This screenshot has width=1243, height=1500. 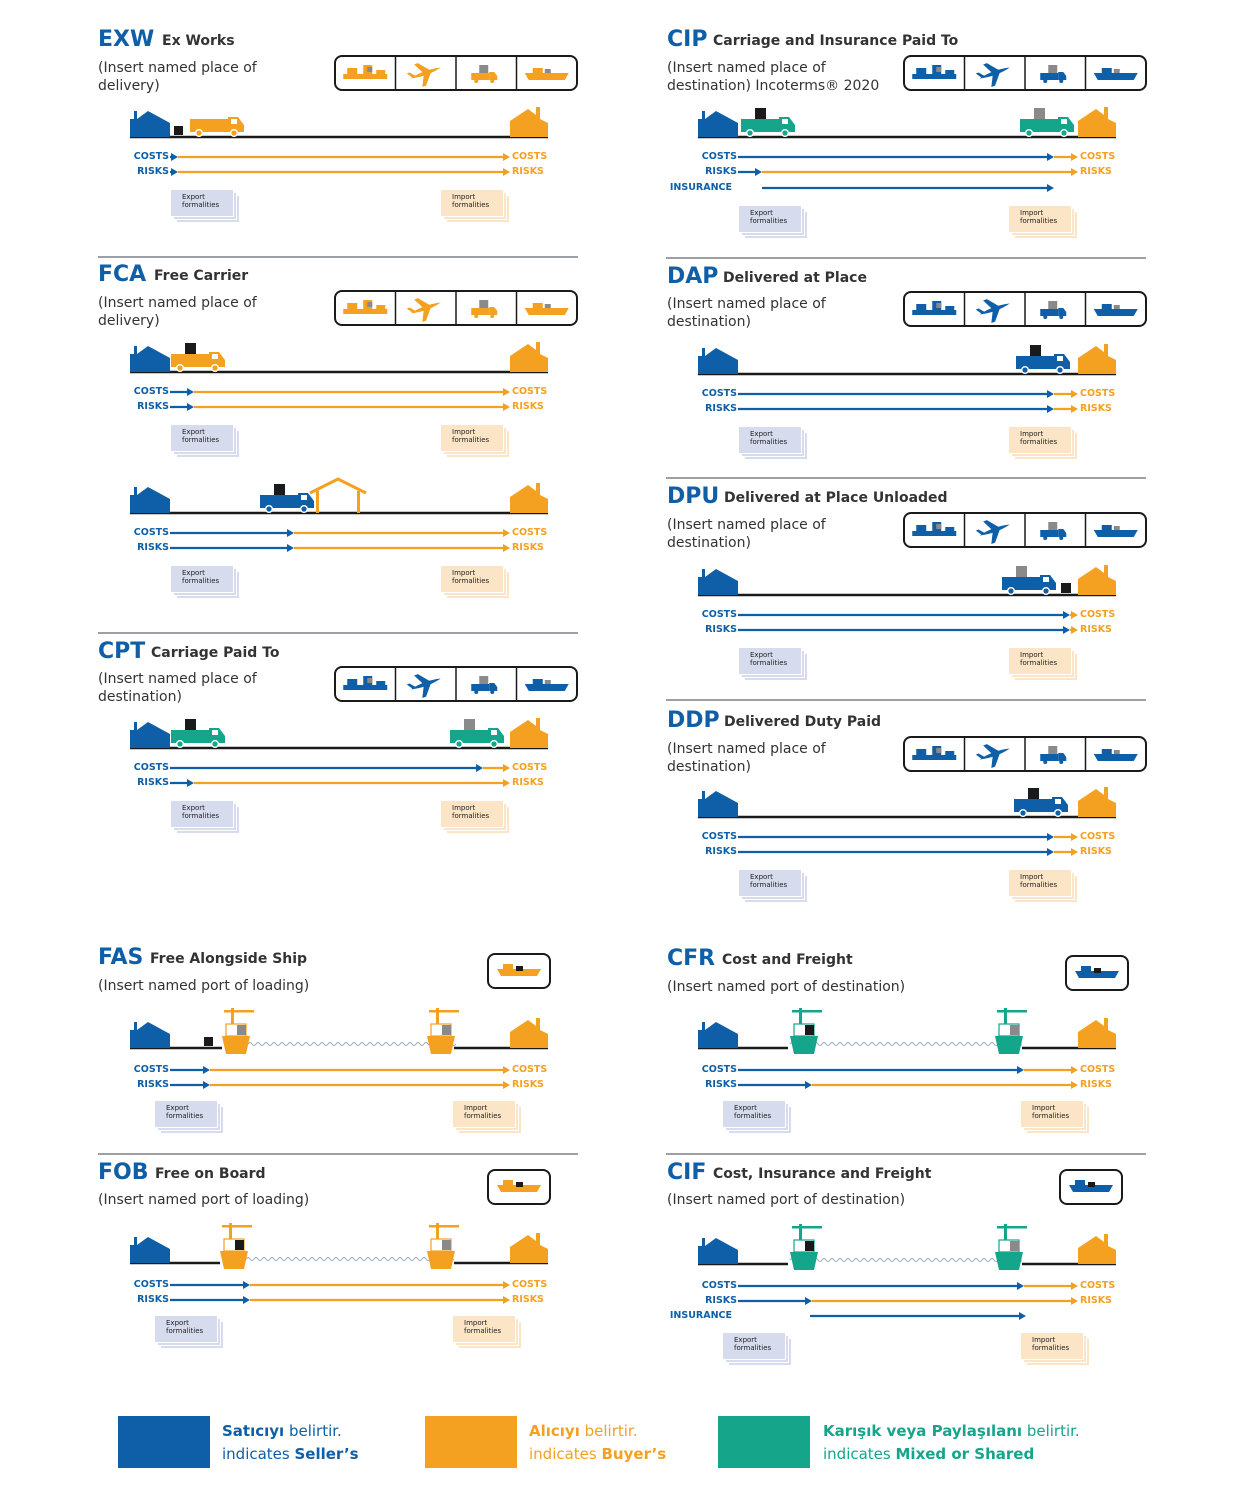 I want to click on term-code-dpu: DPU, so click(x=693, y=496).